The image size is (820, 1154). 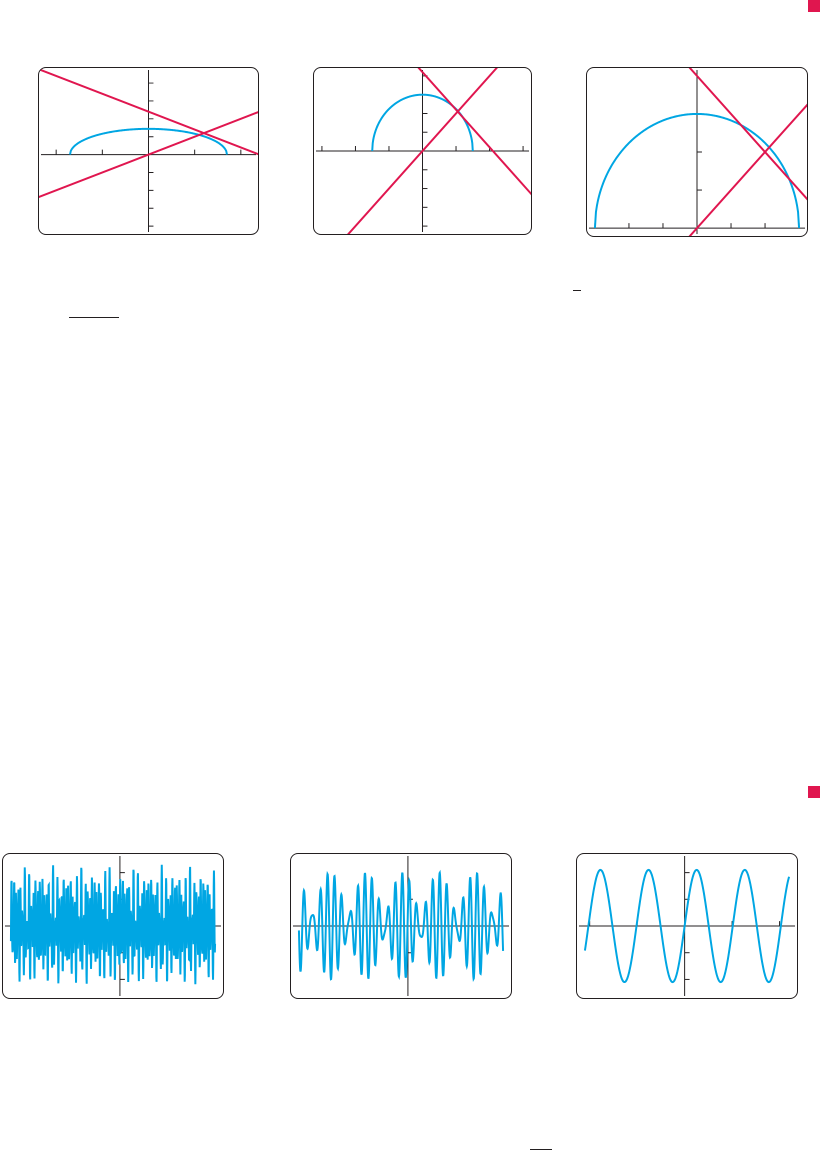 I want to click on graph-screen-sine-wave, so click(x=687, y=926).